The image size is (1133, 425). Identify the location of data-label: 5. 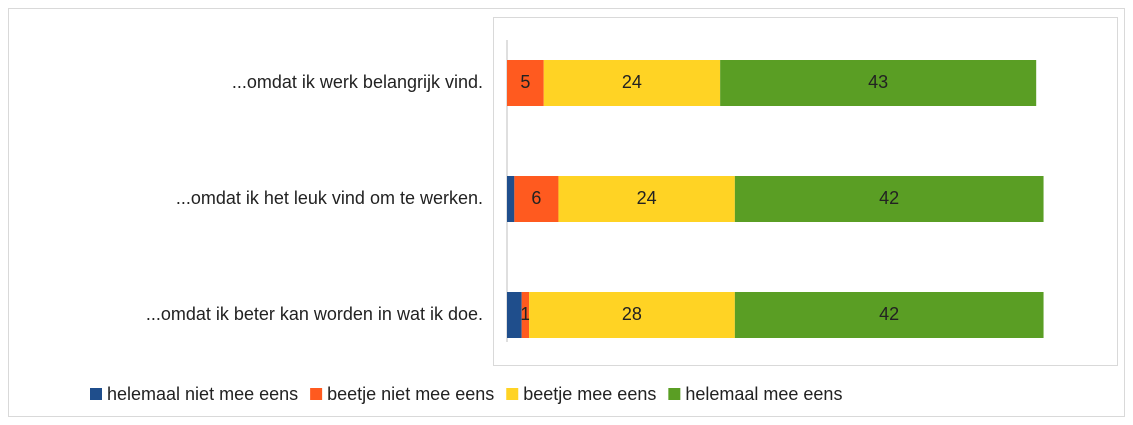
(525, 82).